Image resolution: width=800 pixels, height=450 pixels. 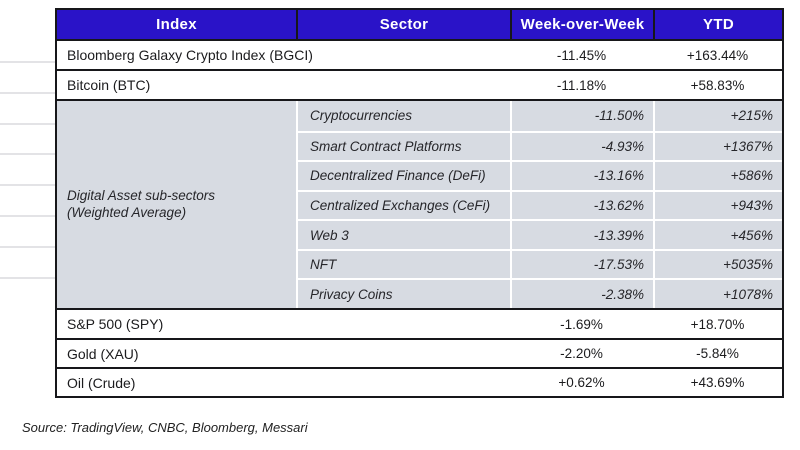 I want to click on header-sector: Sector, so click(x=403, y=24).